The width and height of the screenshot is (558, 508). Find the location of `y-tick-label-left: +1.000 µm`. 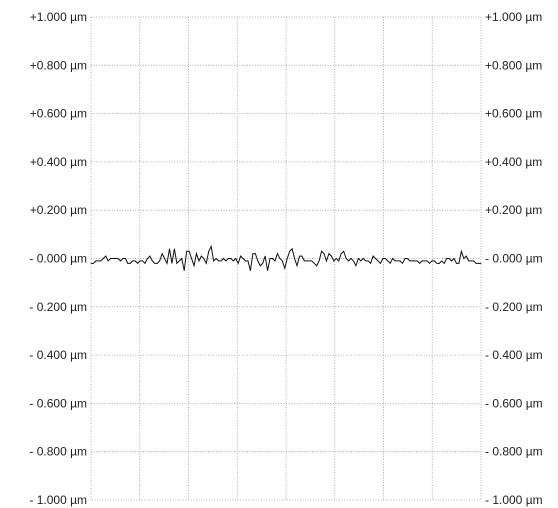

y-tick-label-left: +1.000 µm is located at coordinates (58, 17).